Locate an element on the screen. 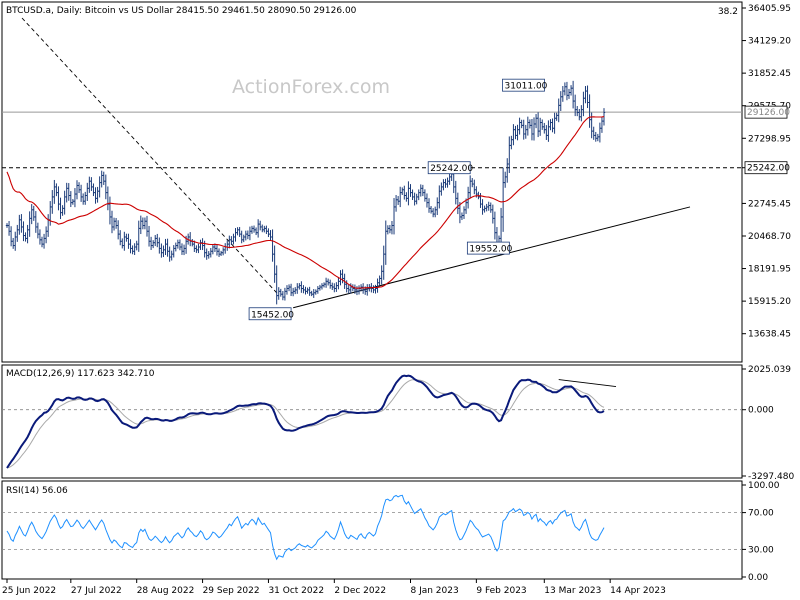 Image resolution: width=800 pixels, height=600 pixels. macd-title: MACD(12,26,9) 117.623 342.710 is located at coordinates (80, 374).